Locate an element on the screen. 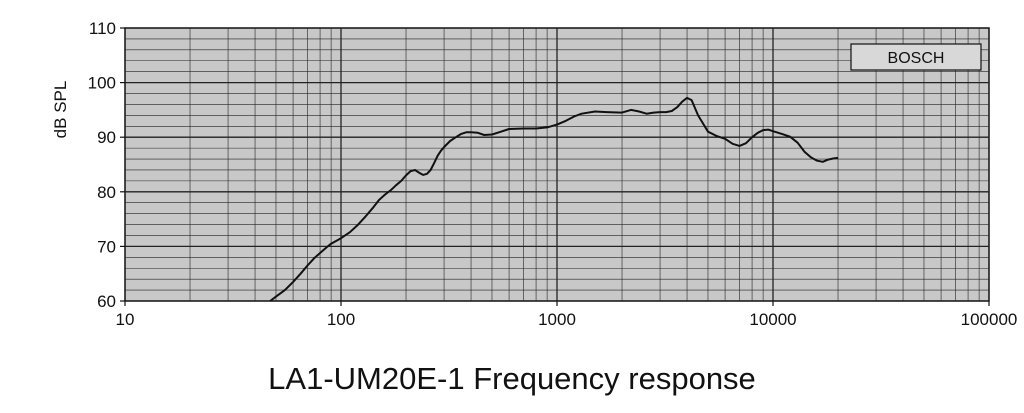 Image resolution: width=1024 pixels, height=413 pixels. x-tick-label: 100000 is located at coordinates (989, 319).